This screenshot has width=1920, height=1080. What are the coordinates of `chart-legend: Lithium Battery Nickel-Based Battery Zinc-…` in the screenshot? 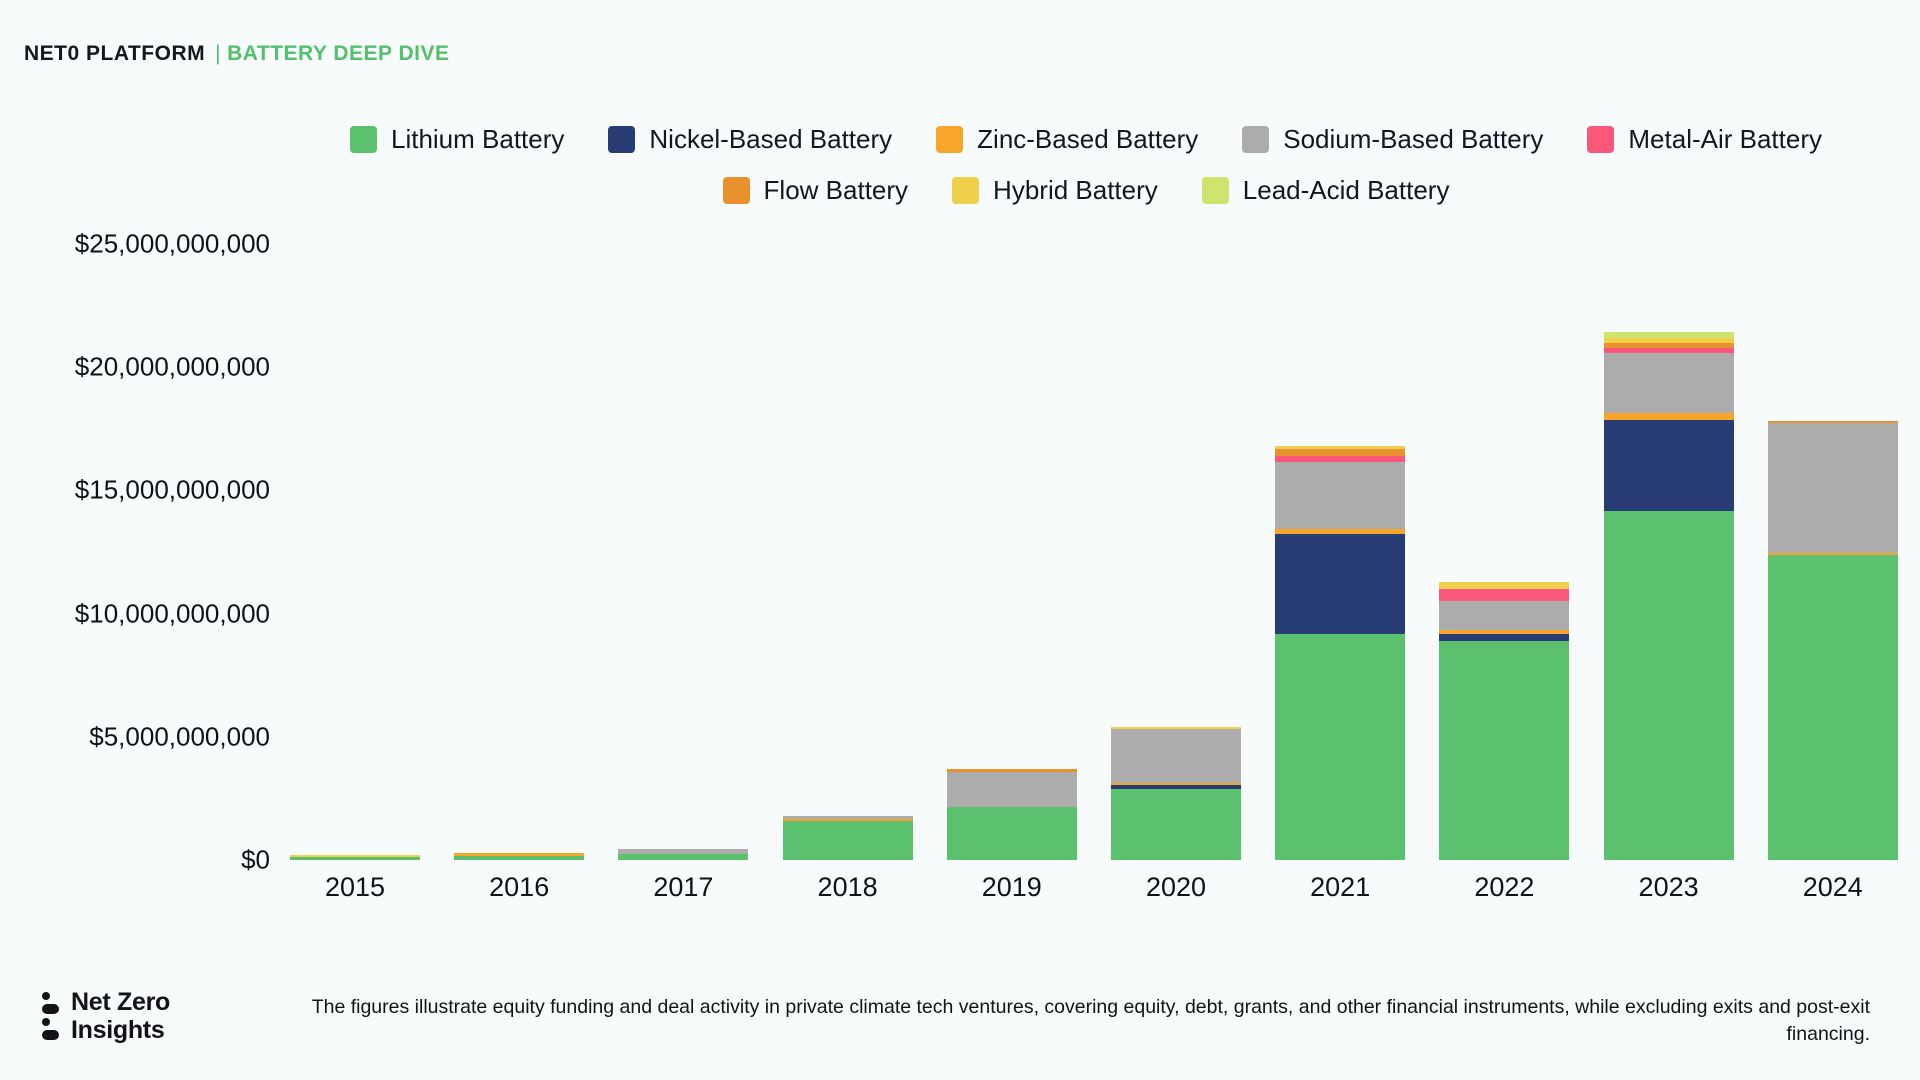 It's located at (1086, 165).